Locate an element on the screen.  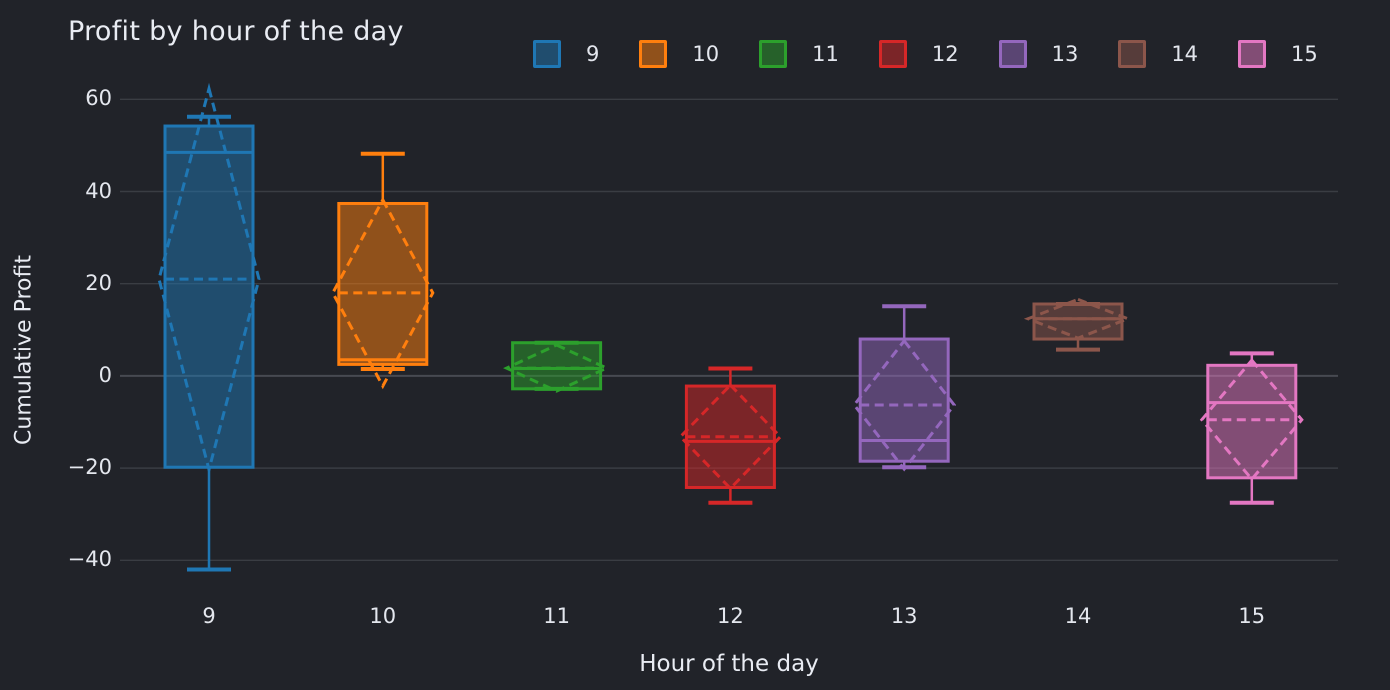
legend-label: 10 is located at coordinates (706, 54).